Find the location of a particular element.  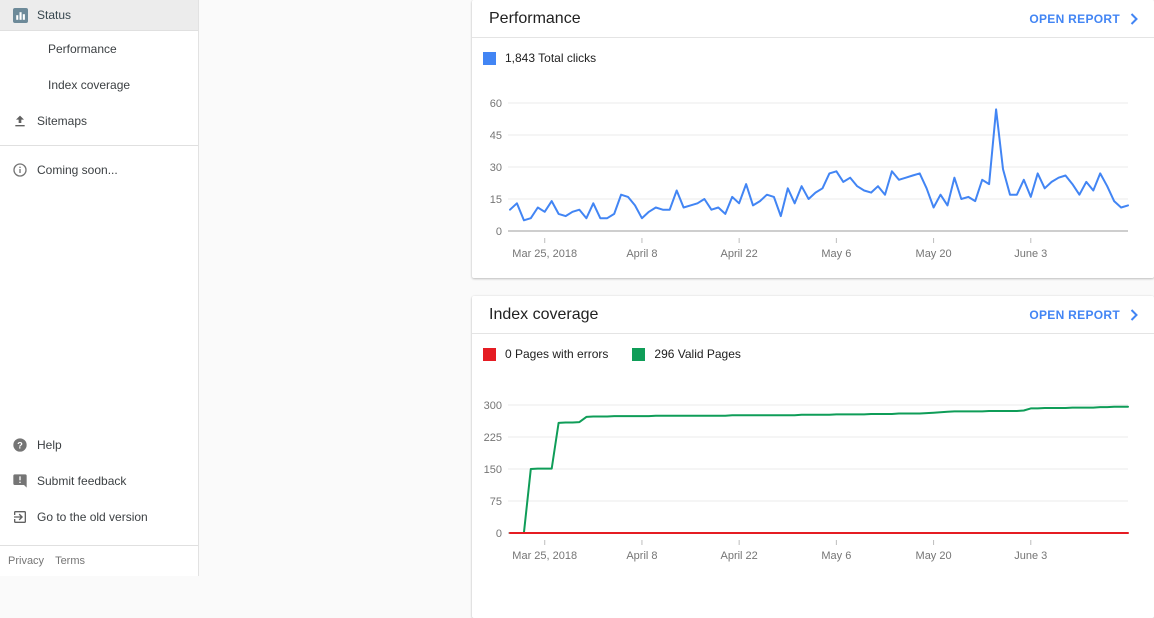

sidebar-item-label: Submit feedback is located at coordinates (81, 481).